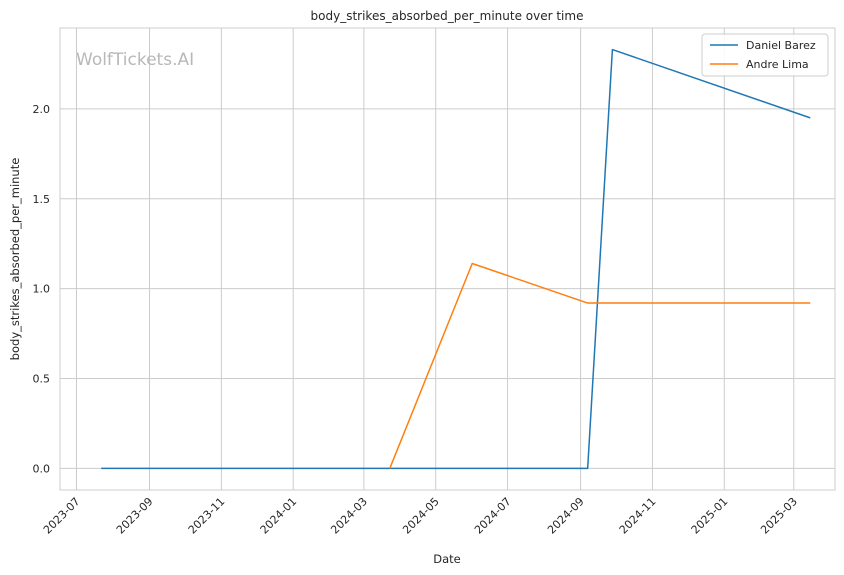  Describe the element at coordinates (421, 516) in the screenshot. I see `x-tick-label: 2024-05` at that location.